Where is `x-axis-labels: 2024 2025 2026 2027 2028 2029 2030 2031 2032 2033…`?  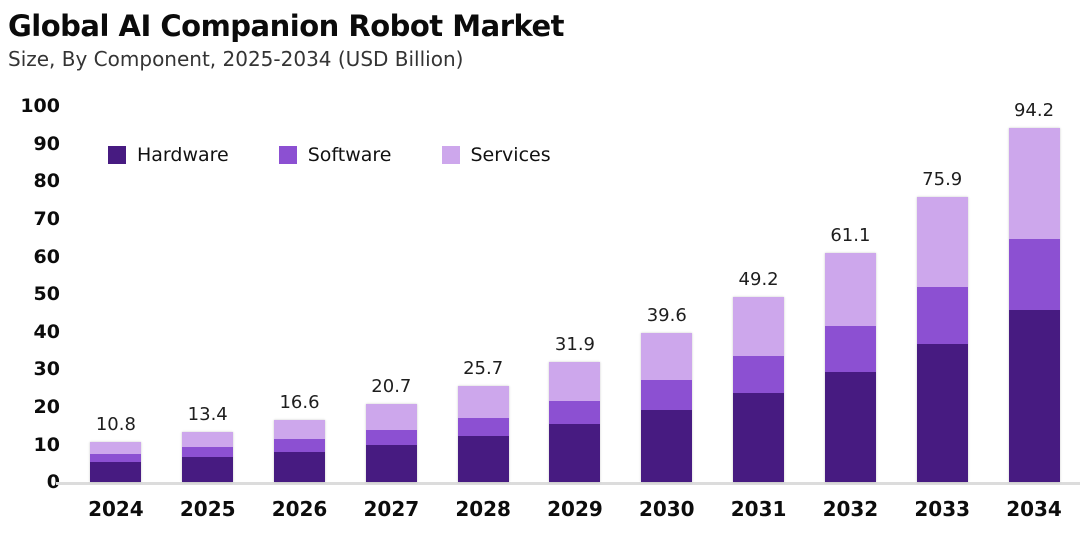
x-axis-labels: 2024 2025 2026 2027 2028 2029 2030 2031 2032 2033… is located at coordinates (568, 509).